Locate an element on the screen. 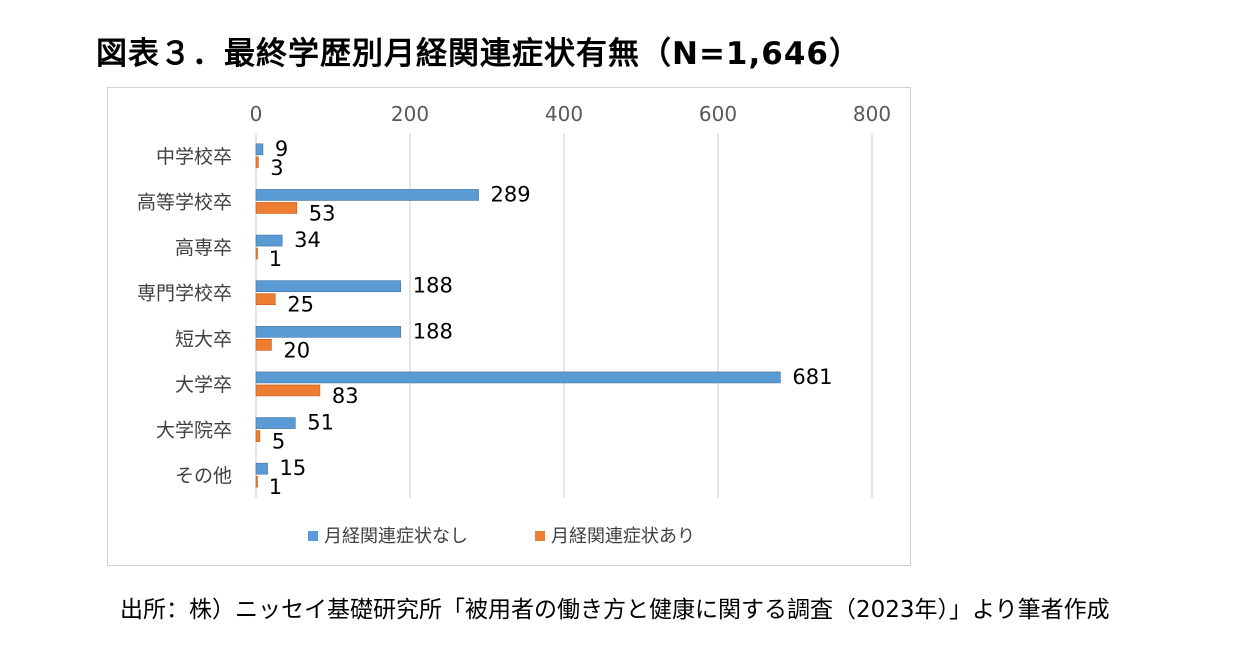 This screenshot has width=1256, height=660. category-label: 専門学校卒 is located at coordinates (184, 294).